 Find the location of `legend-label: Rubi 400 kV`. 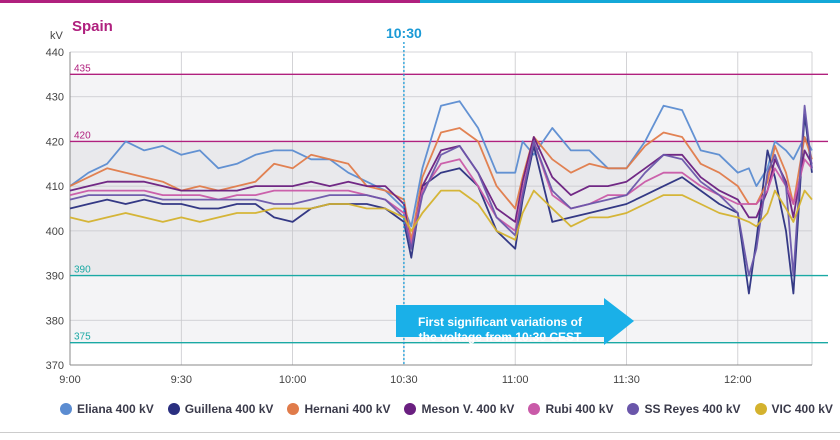

legend-label: Rubi 400 kV is located at coordinates (579, 409).